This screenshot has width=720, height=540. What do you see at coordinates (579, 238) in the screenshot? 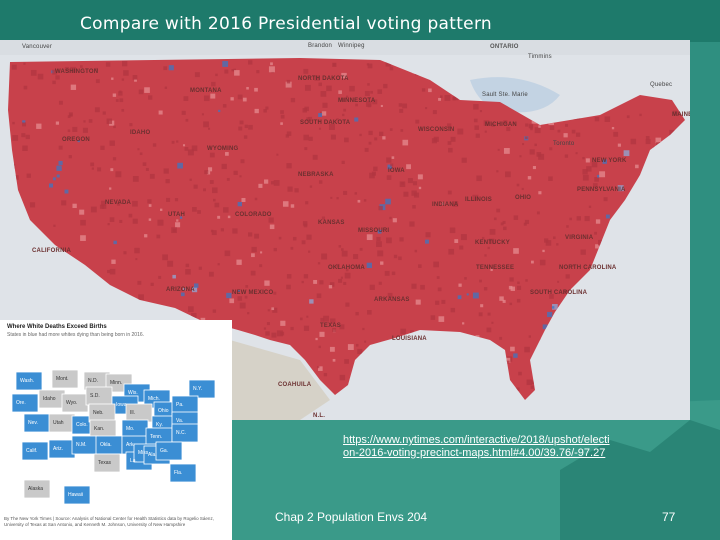
I see `map-label-virginia: VIRGINIA` at bounding box center [579, 238].